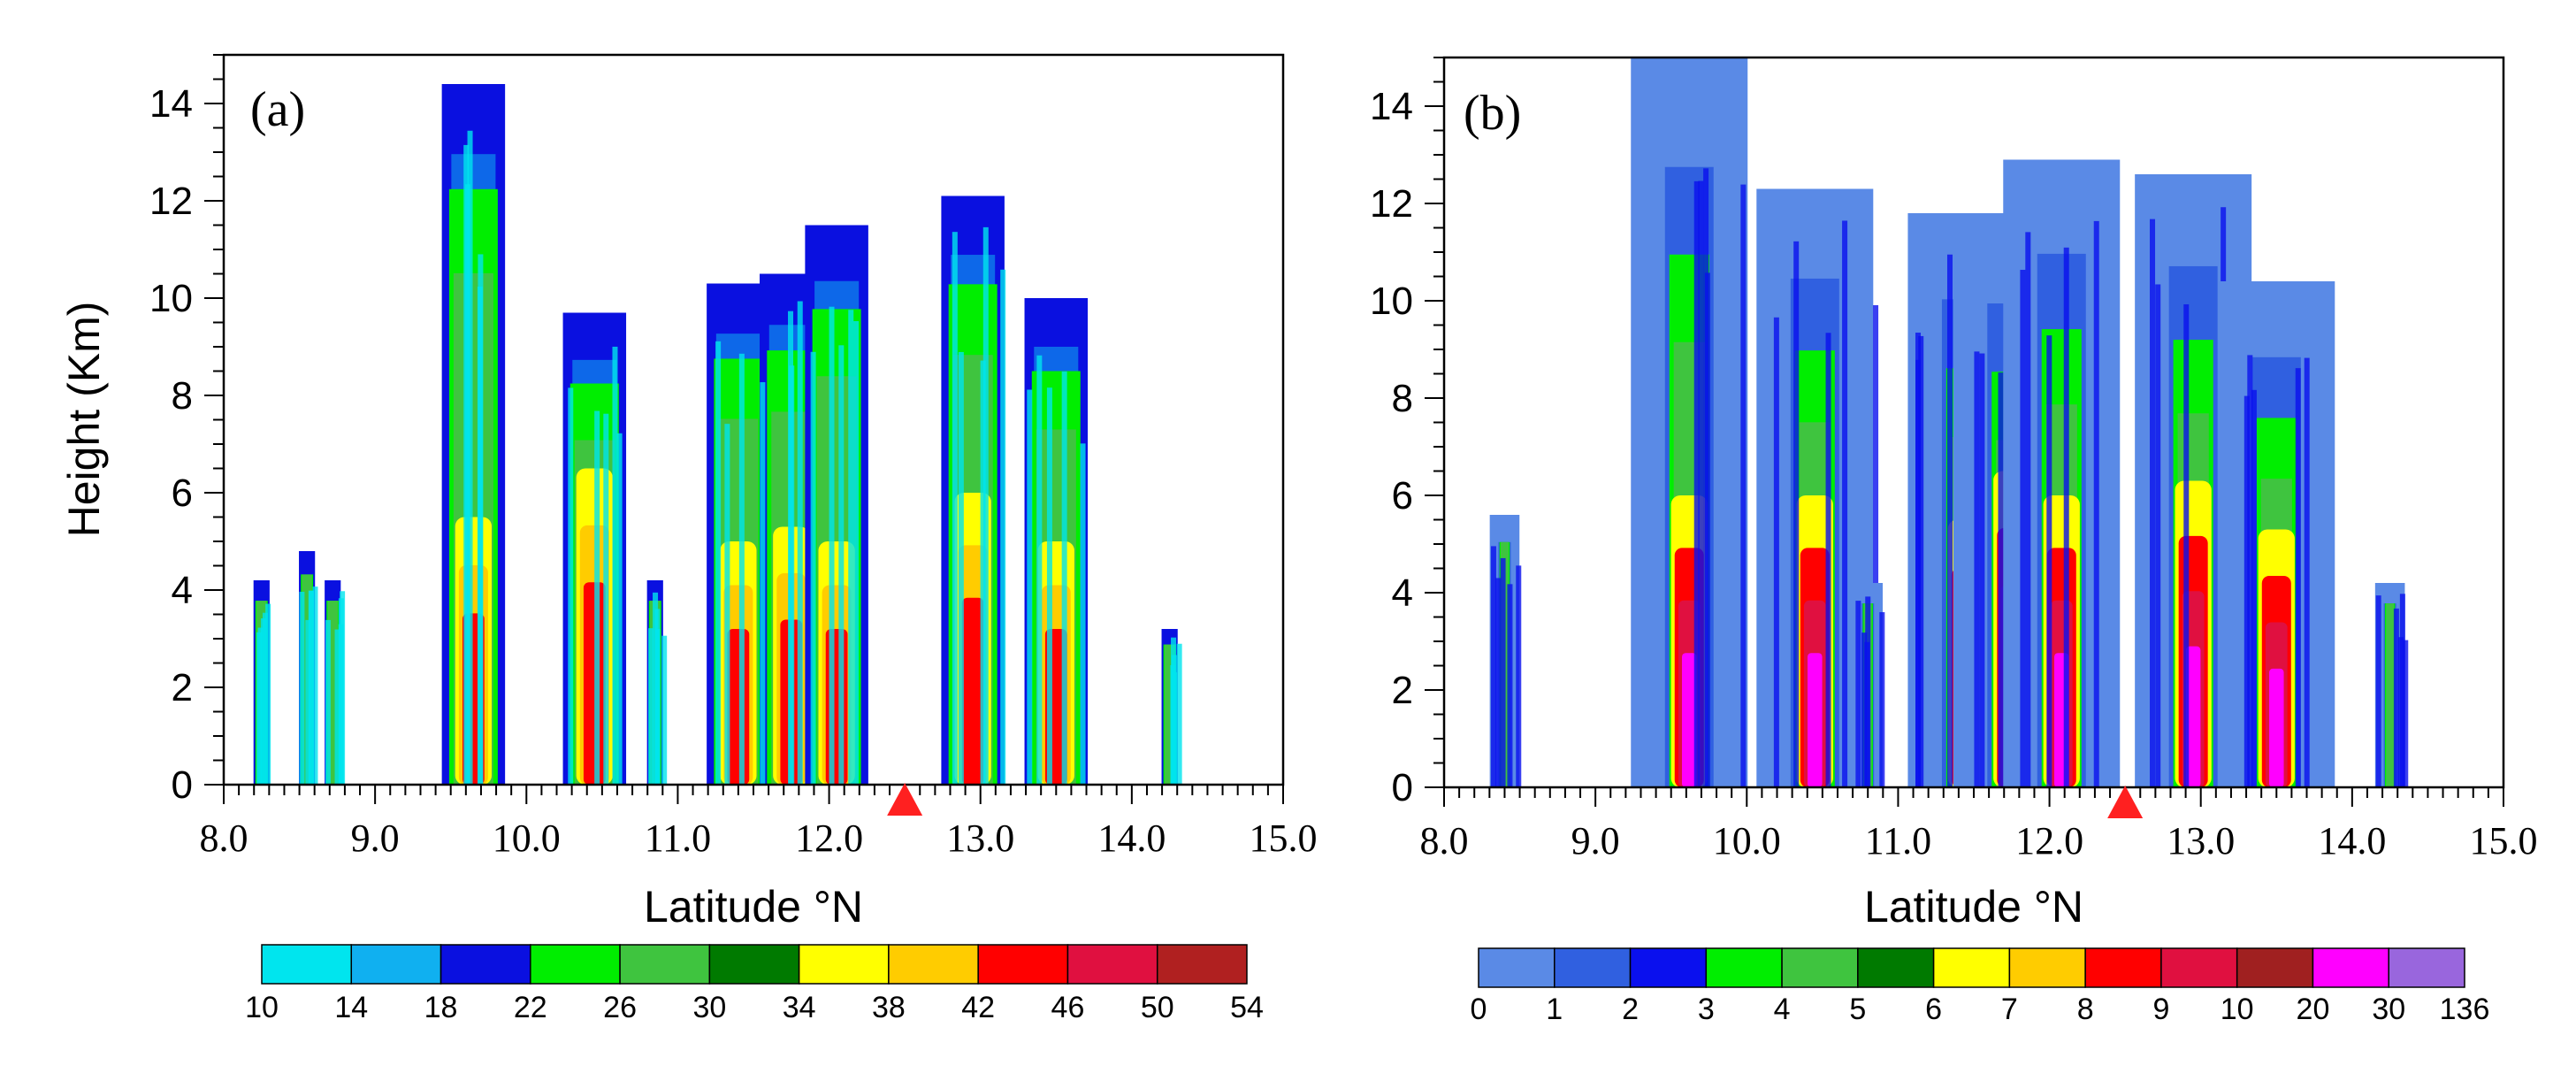  I want to click on x-tick-label: 11.0, so click(1898, 840).